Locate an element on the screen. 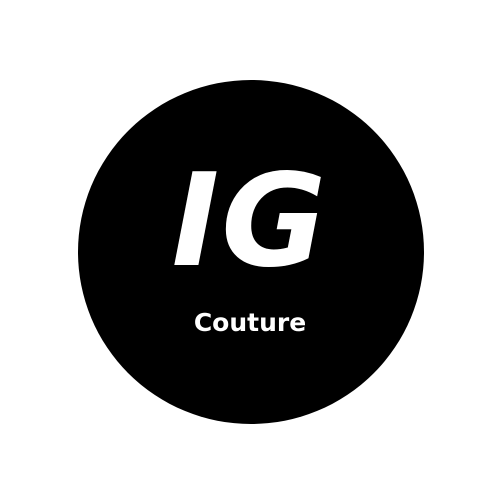 Image resolution: width=500 pixels, height=500 pixels. logo-tagline: Couture is located at coordinates (250, 322).